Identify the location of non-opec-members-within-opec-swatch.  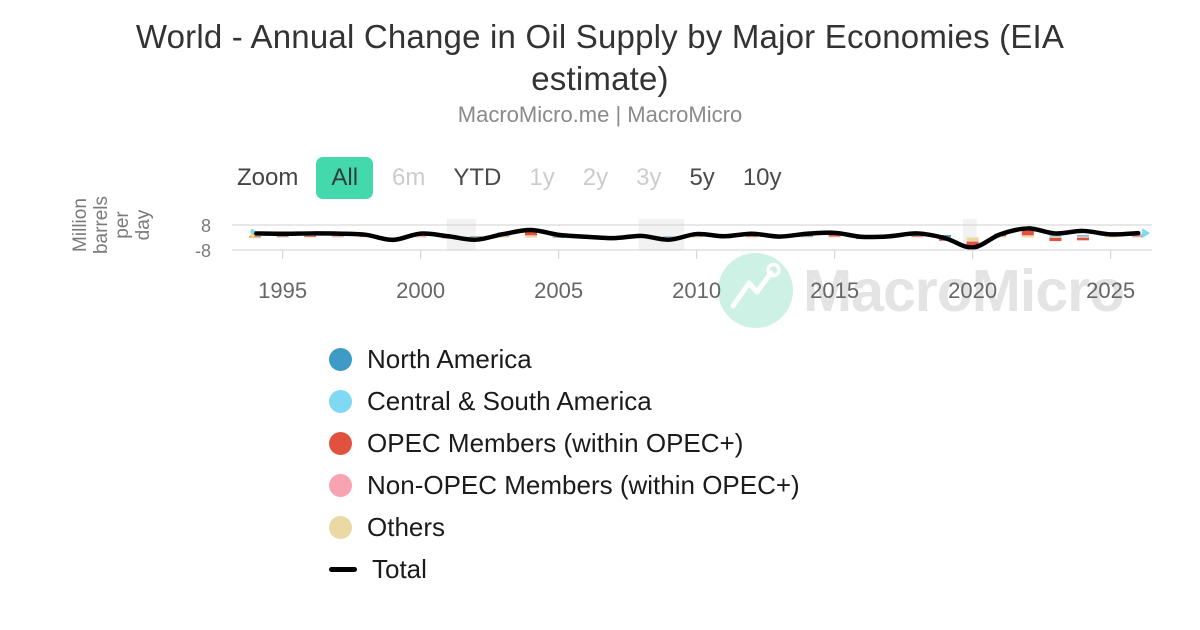
(340, 485).